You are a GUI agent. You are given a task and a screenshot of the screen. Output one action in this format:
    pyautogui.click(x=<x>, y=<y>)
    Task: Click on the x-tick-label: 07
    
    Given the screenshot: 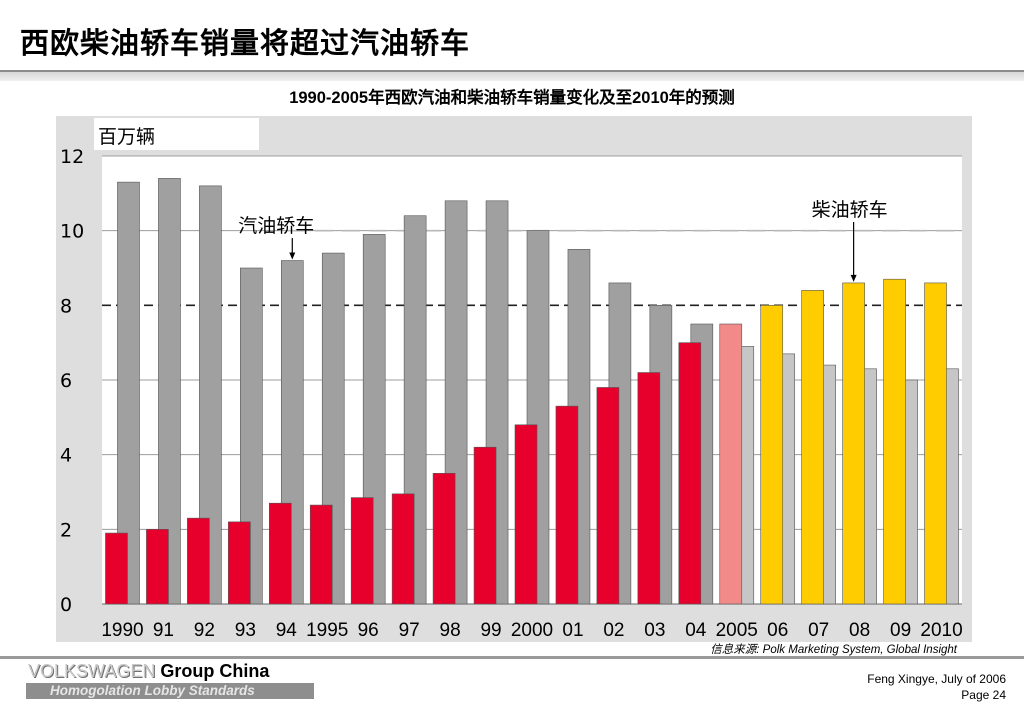 What is the action you would take?
    pyautogui.click(x=818, y=630)
    